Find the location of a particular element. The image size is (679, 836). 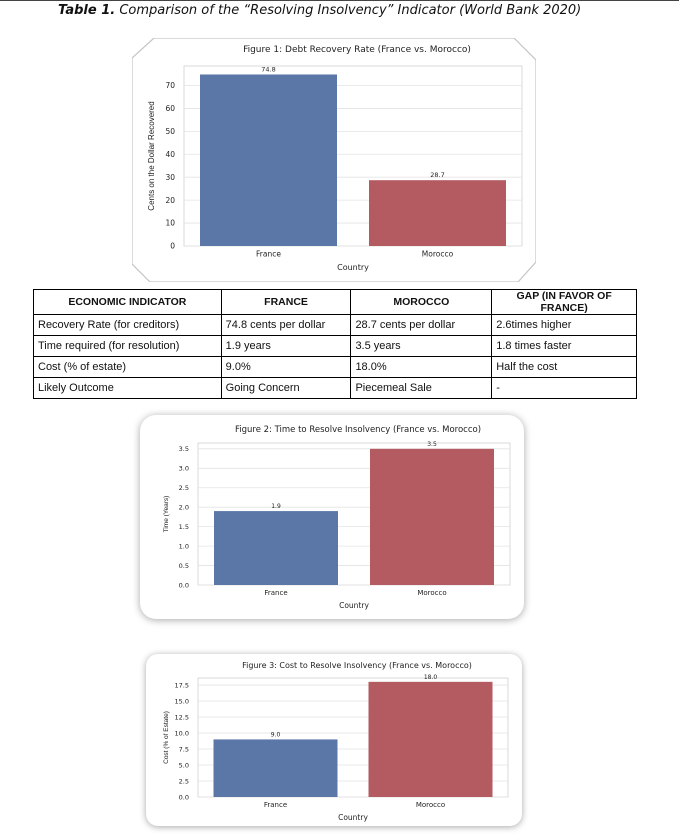

y-tick-label: 10.0 is located at coordinates (182, 733).